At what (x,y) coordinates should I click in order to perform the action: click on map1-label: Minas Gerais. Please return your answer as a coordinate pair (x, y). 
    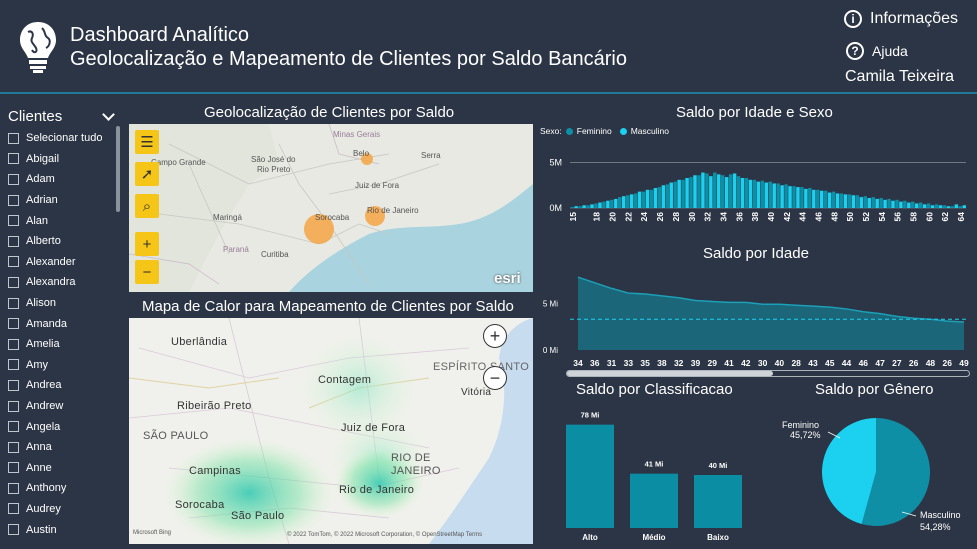
    Looking at the image, I should click on (357, 134).